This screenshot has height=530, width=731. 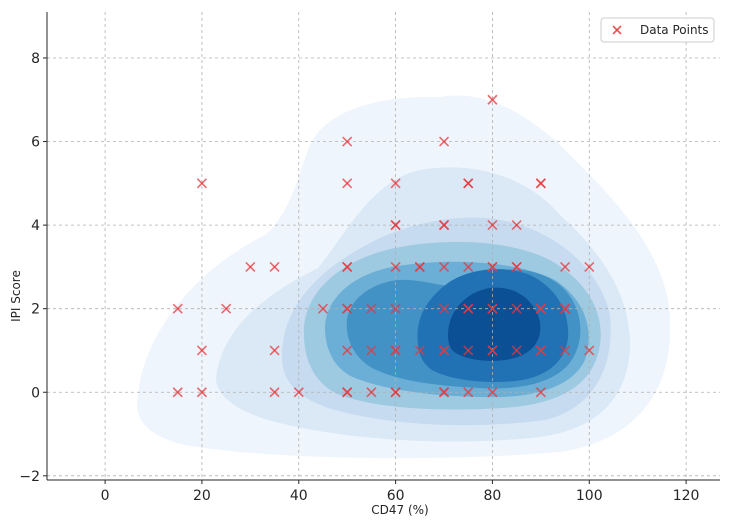 What do you see at coordinates (617, 30) in the screenshot?
I see `legend-marker-icon` at bounding box center [617, 30].